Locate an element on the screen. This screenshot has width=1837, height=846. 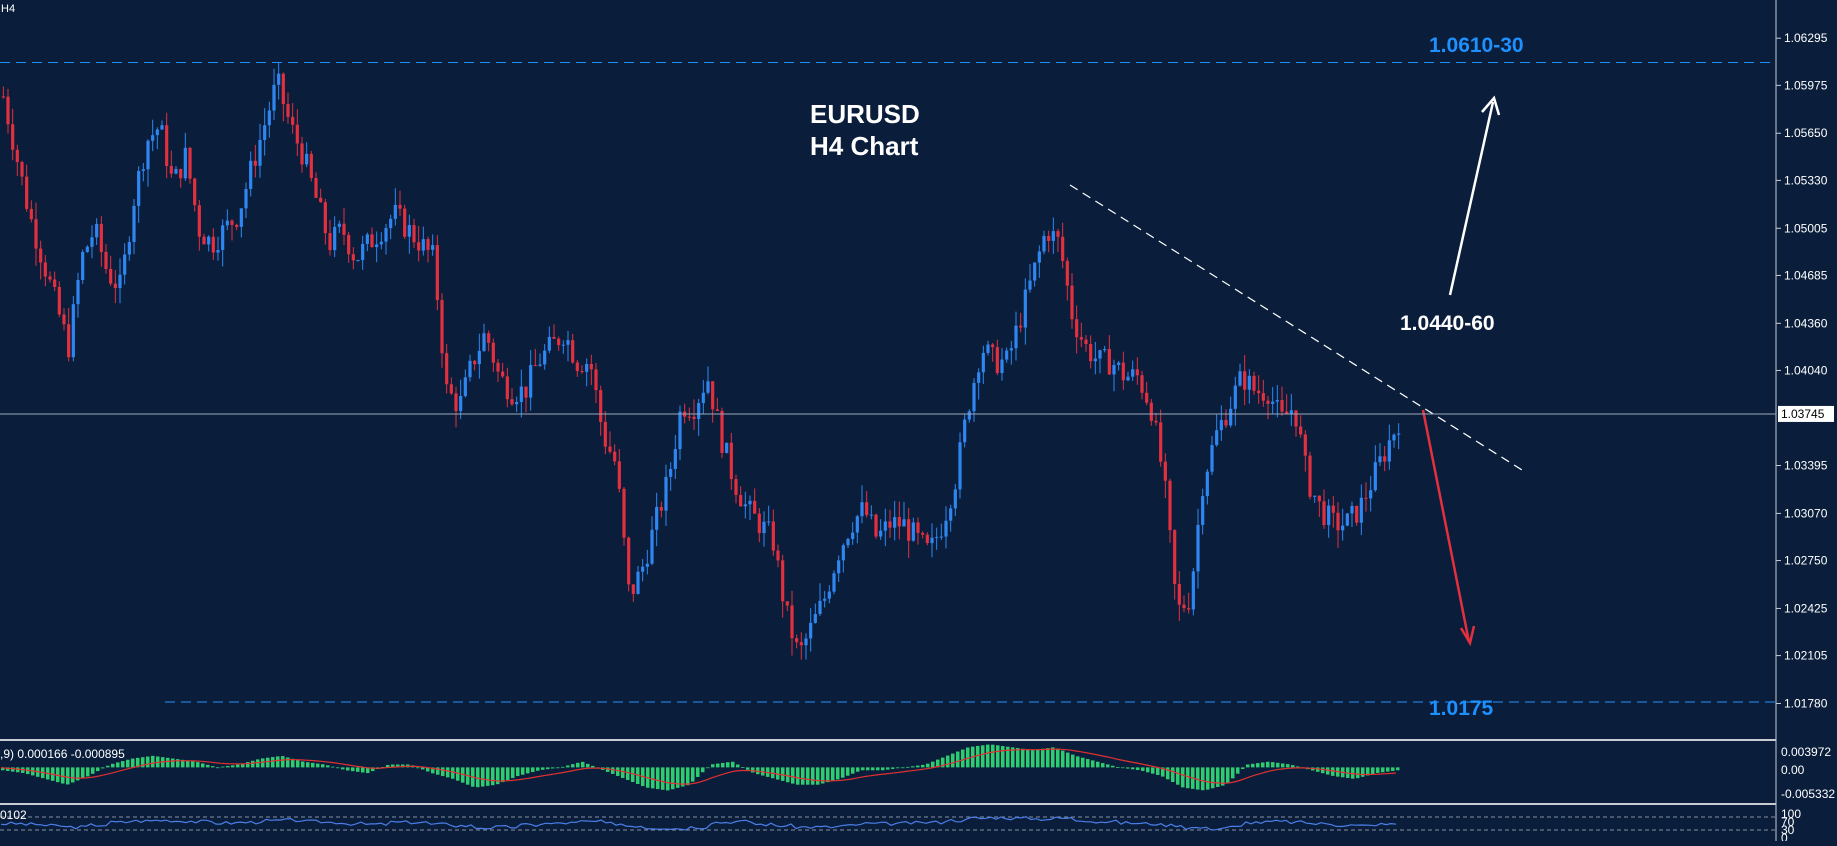
macd-tick-zero: 0.00 is located at coordinates (1793, 770).